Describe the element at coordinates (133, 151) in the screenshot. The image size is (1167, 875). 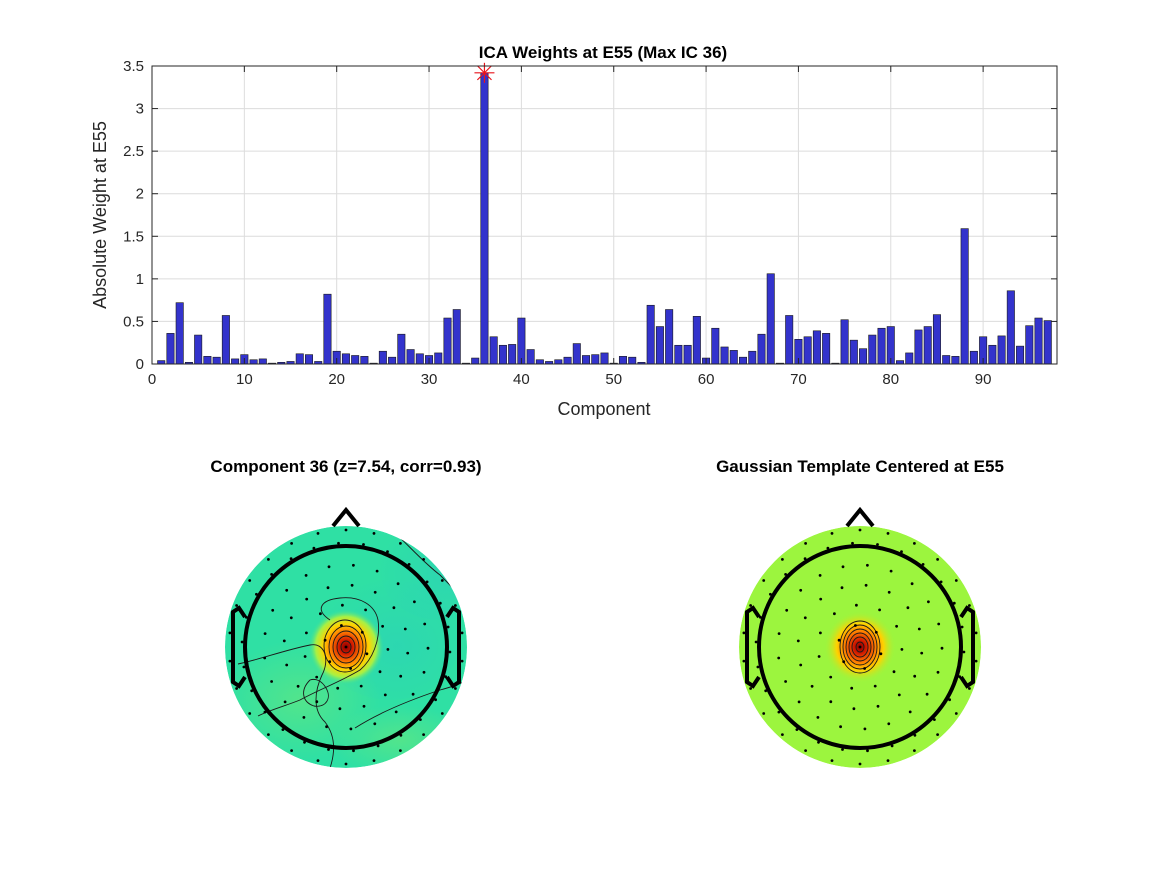
I see `y-tick-label: 2.5` at that location.